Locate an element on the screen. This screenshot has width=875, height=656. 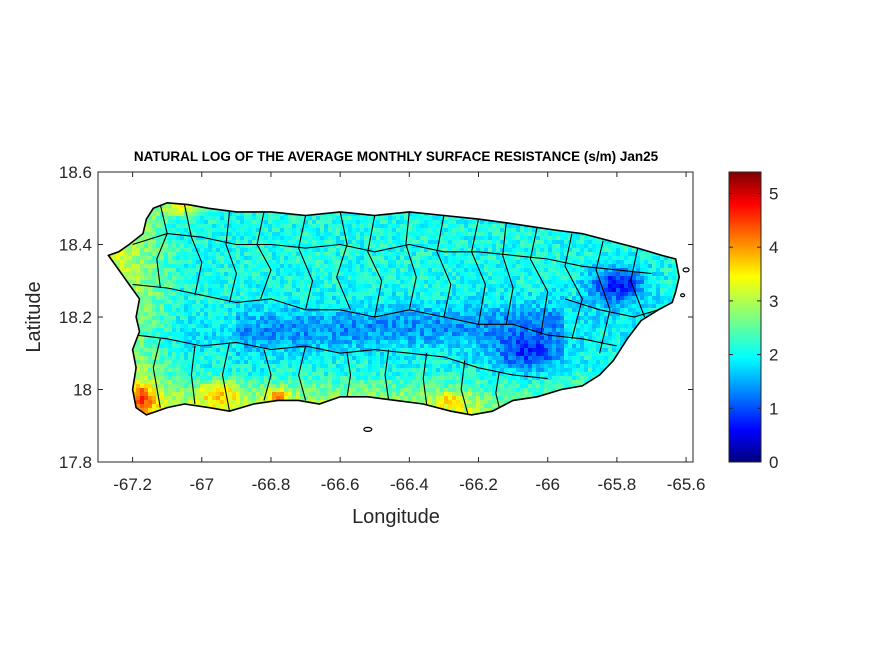
y-tick-label: 18.4 is located at coordinates (75, 245).